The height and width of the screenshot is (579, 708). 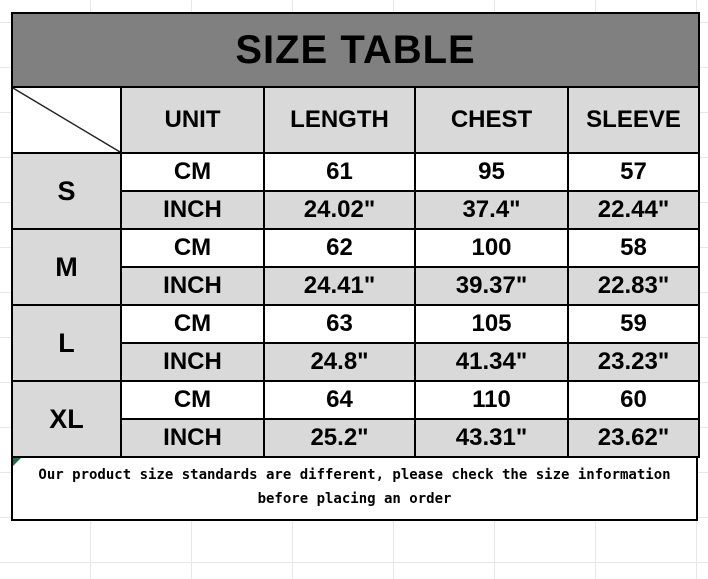 What do you see at coordinates (339, 210) in the screenshot?
I see `cell-s-inch-length: 24.02"` at bounding box center [339, 210].